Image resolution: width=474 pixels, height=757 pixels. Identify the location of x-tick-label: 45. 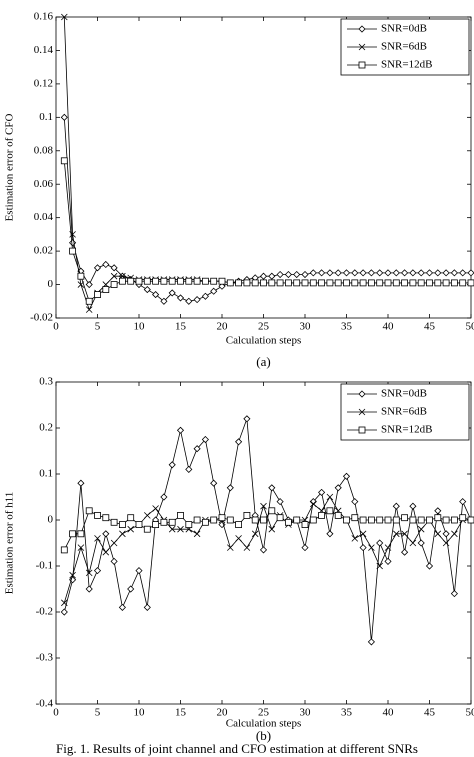
(430, 327).